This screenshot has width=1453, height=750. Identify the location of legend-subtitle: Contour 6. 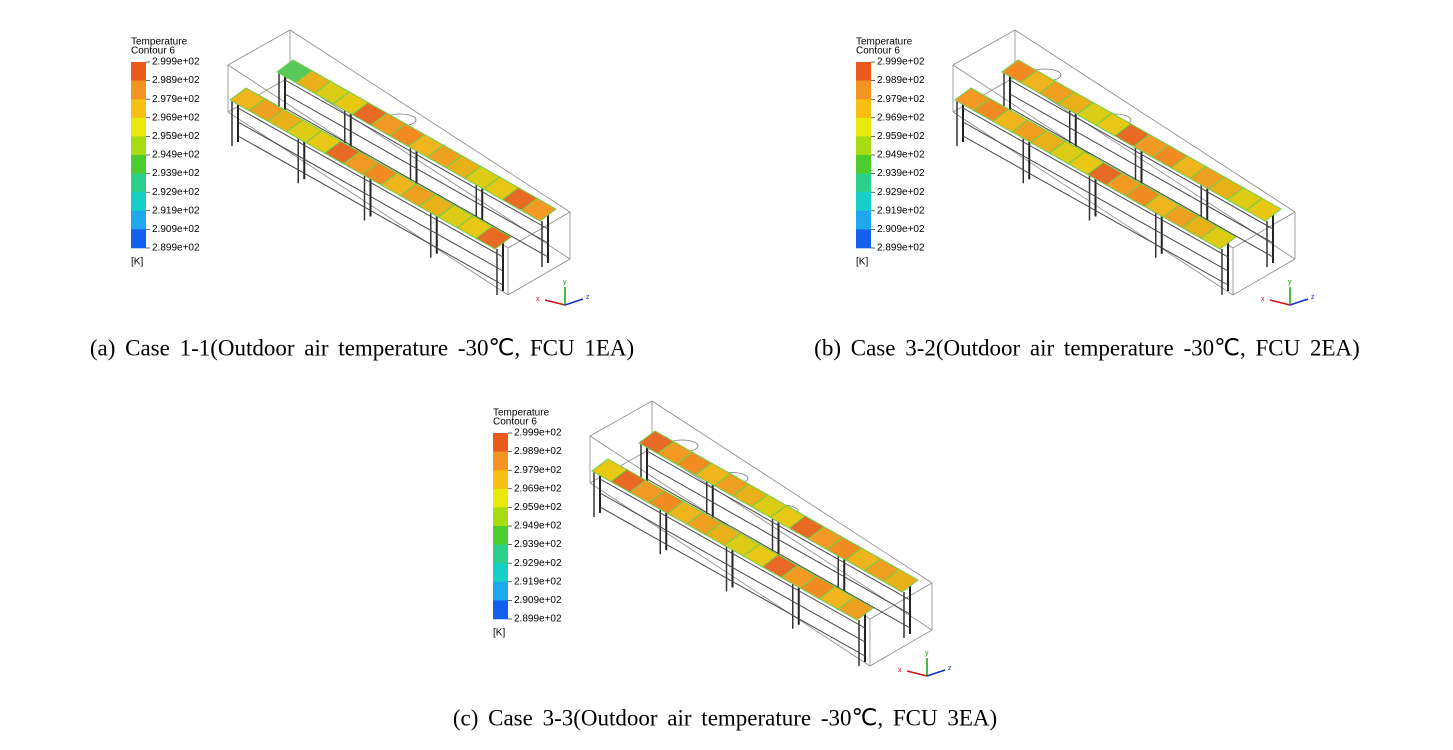
(153, 51).